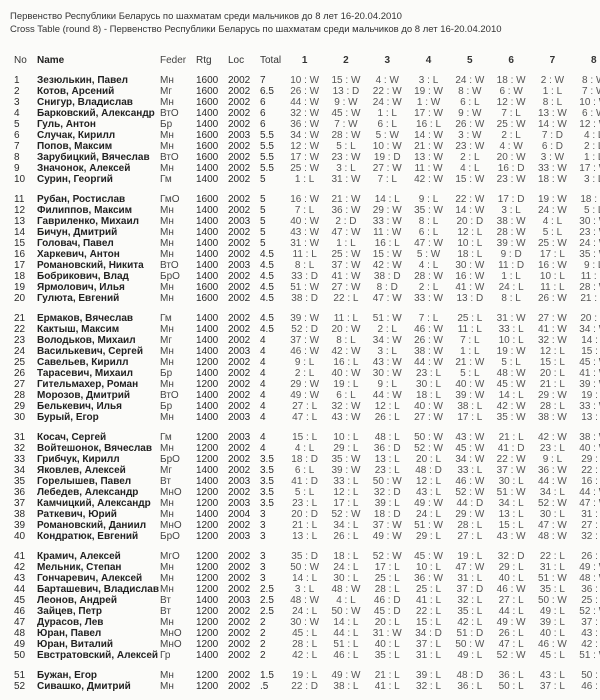  I want to click on round-result: 45 : W, so click(346, 113).